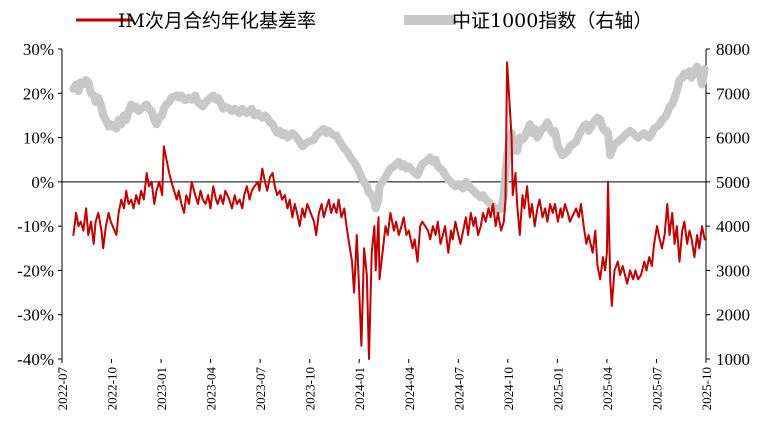 The image size is (768, 427). I want to click on x-tick-label: 2025-07, so click(656, 389).